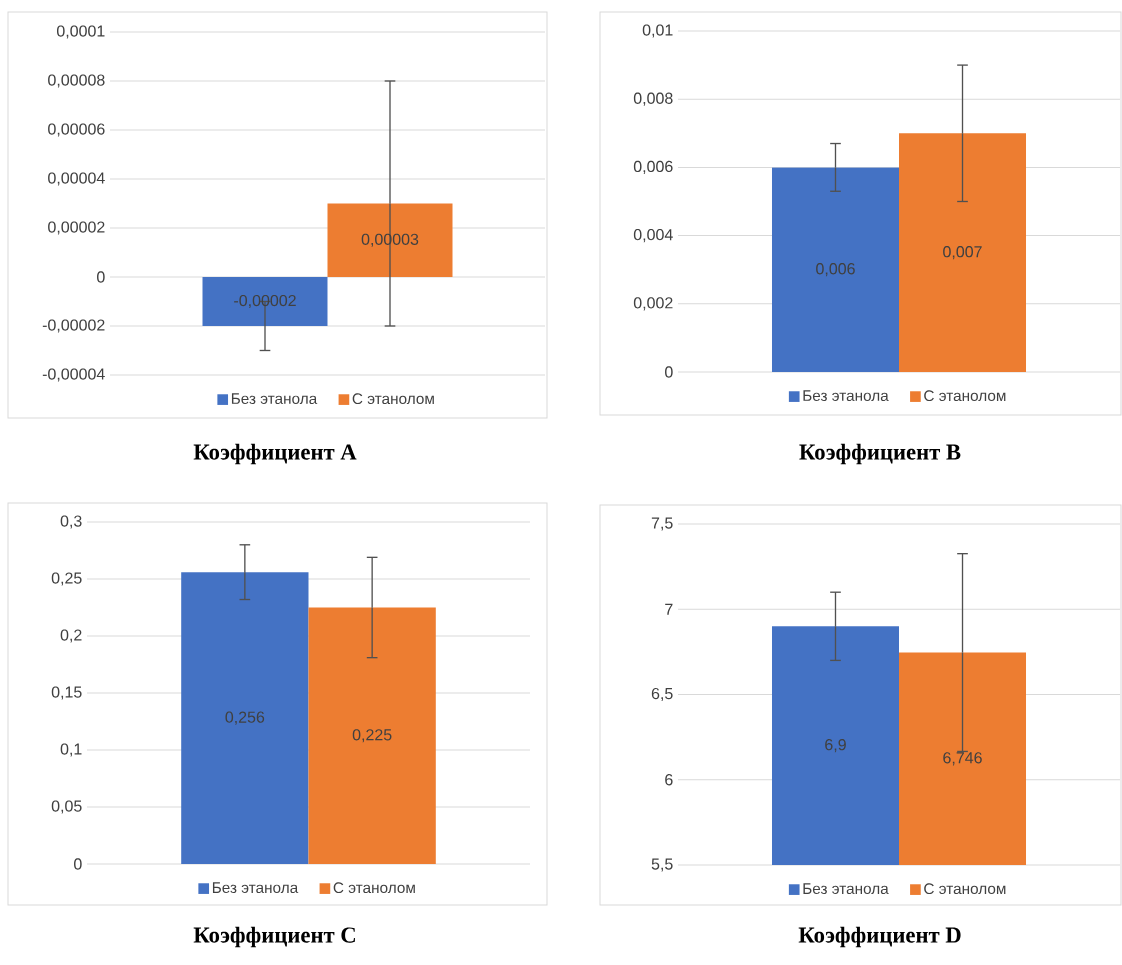 This screenshot has height=965, width=1122. What do you see at coordinates (653, 235) in the screenshot?
I see `y-tick-label: 0,004` at bounding box center [653, 235].